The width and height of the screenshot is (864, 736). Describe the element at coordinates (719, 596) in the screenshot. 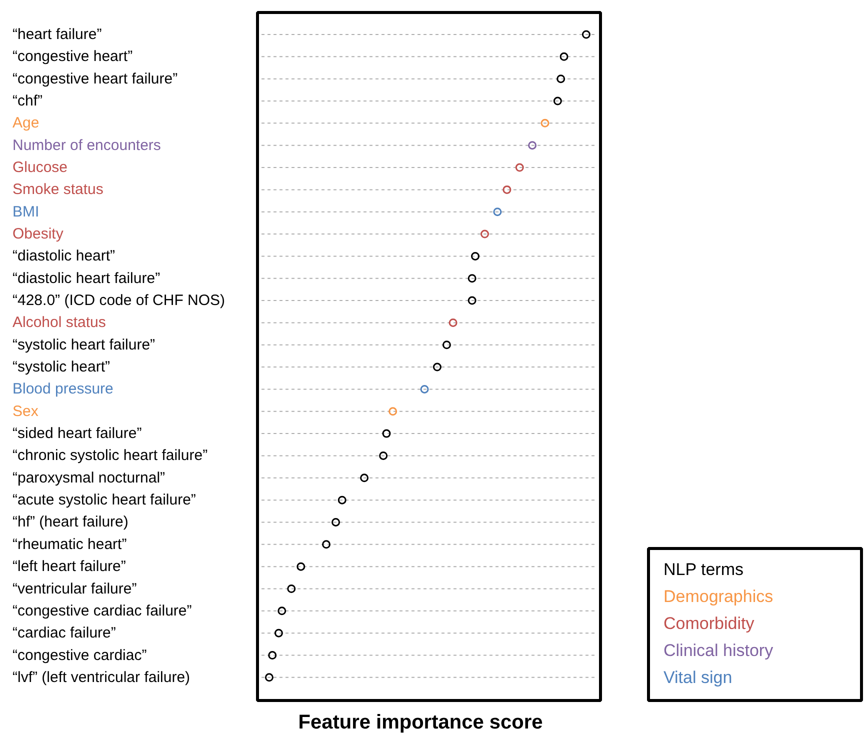

I see `text: Demographics` at that location.